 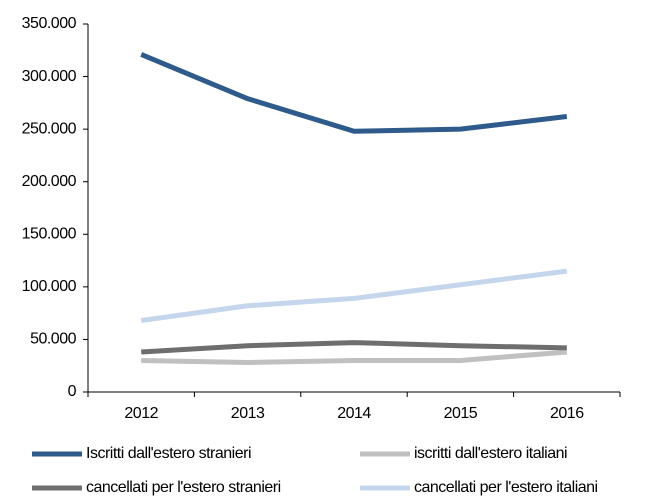 I want to click on y-tick-label: 200.000, so click(x=49, y=181).